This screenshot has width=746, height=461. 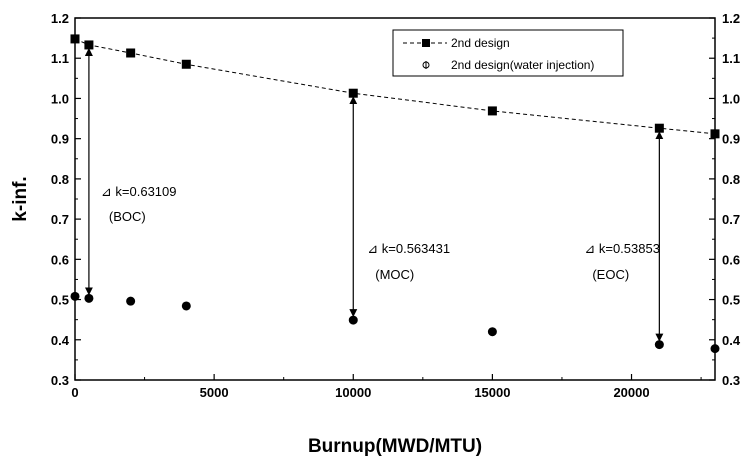 What do you see at coordinates (60, 340) in the screenshot?
I see `y-tick-label-left: 0.4` at bounding box center [60, 340].